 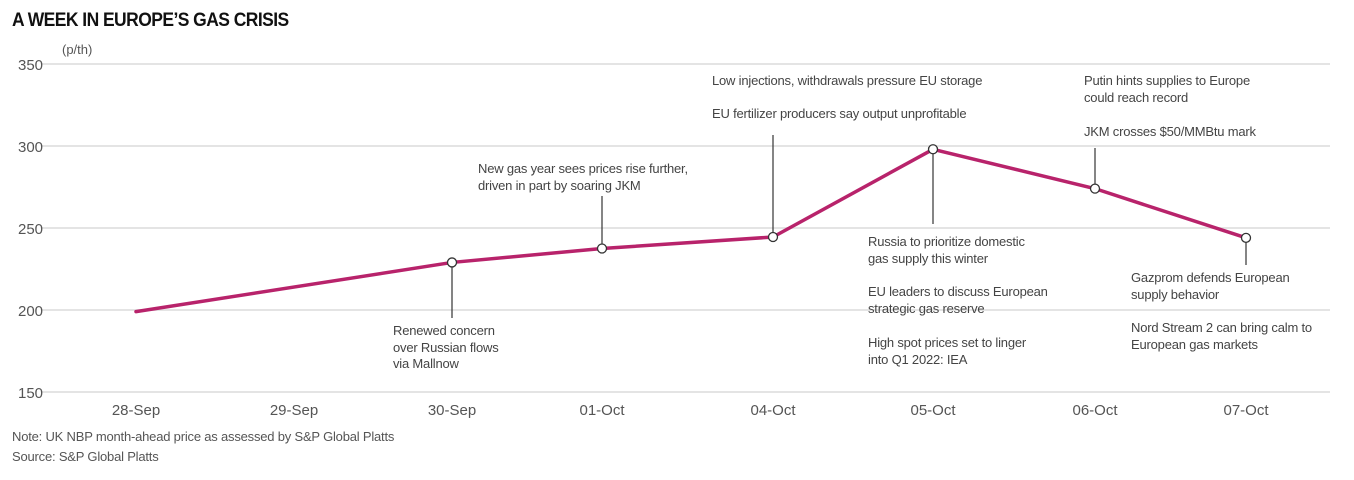 What do you see at coordinates (452, 410) in the screenshot?
I see `x-tick-label: 30-Sep` at bounding box center [452, 410].